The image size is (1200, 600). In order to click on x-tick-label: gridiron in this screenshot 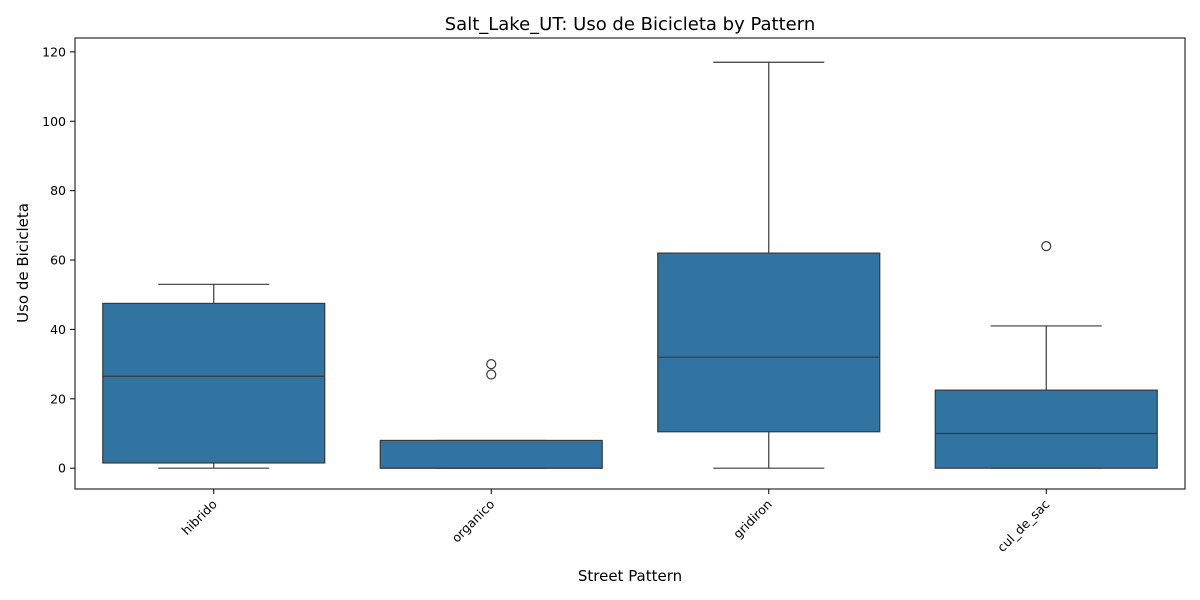, I will do `click(752, 519)`.